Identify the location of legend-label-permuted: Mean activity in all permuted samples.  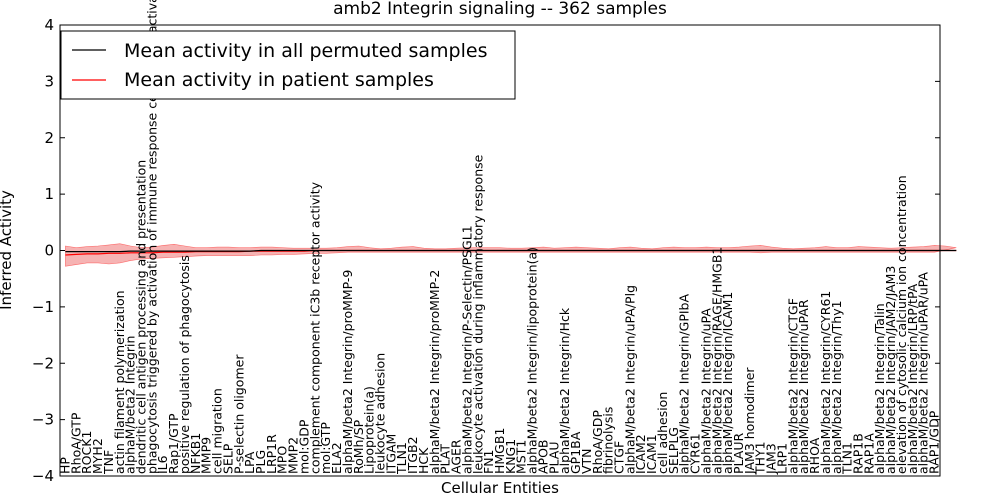
(305, 51).